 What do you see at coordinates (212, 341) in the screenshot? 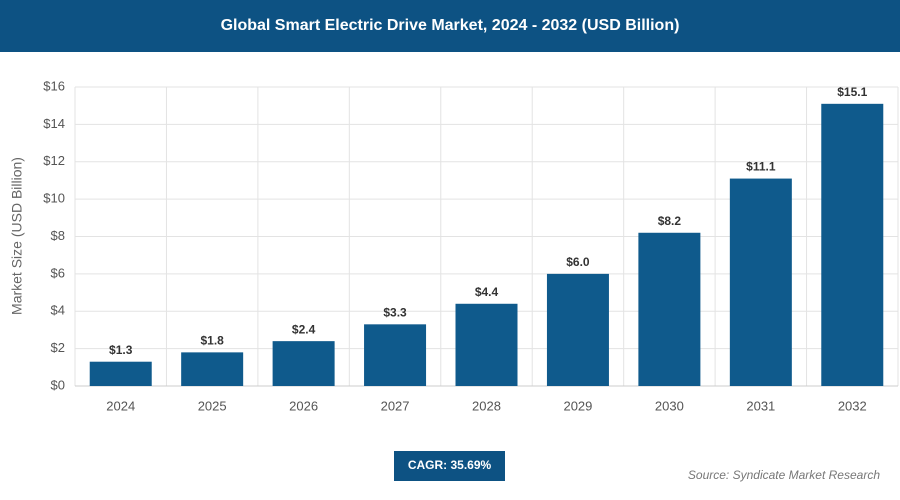
I see `value-label: $1.8` at bounding box center [212, 341].